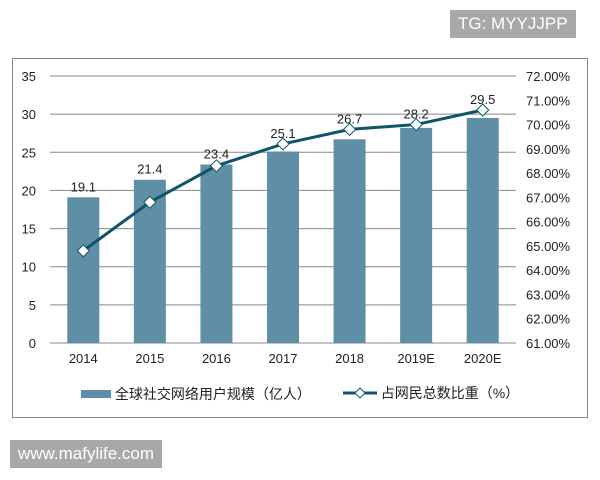  I want to click on x-tick-label: 2014, so click(83, 358).